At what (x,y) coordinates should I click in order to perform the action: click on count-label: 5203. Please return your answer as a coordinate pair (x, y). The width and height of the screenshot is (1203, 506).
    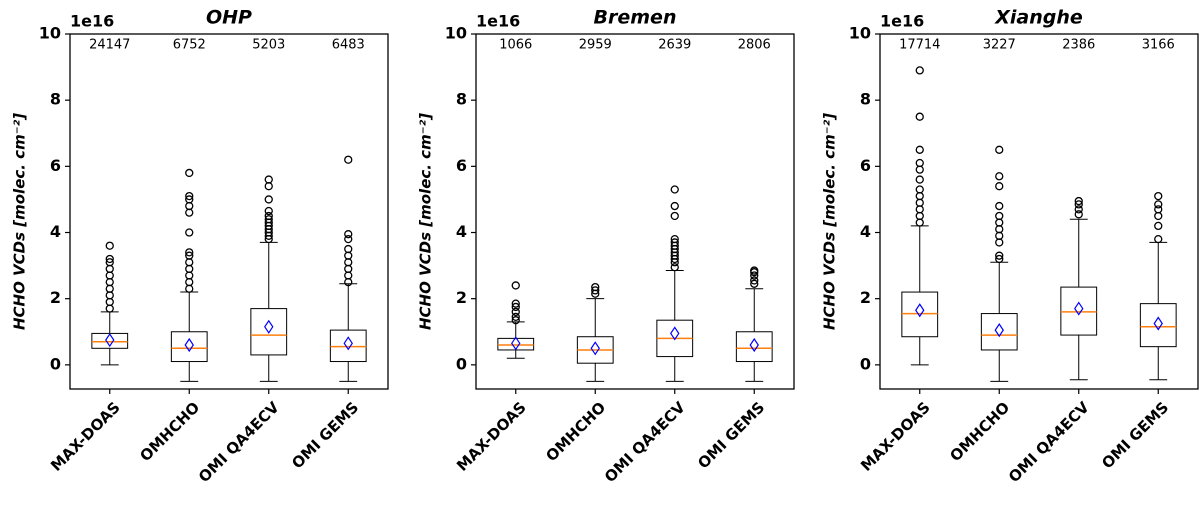
    Looking at the image, I should click on (268, 45).